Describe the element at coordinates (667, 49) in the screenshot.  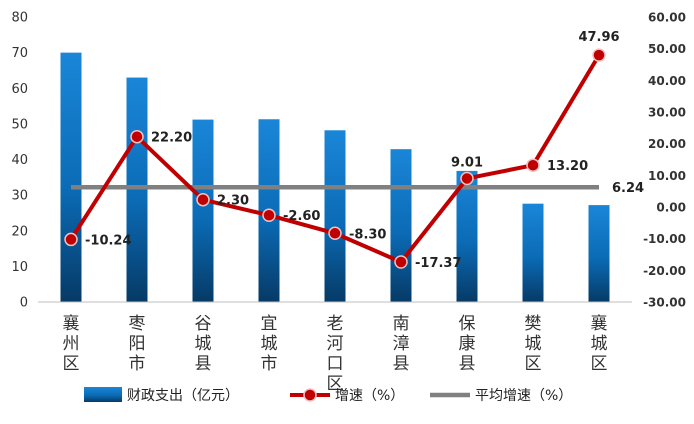
I see `y-right-tick-label: 50.00` at that location.